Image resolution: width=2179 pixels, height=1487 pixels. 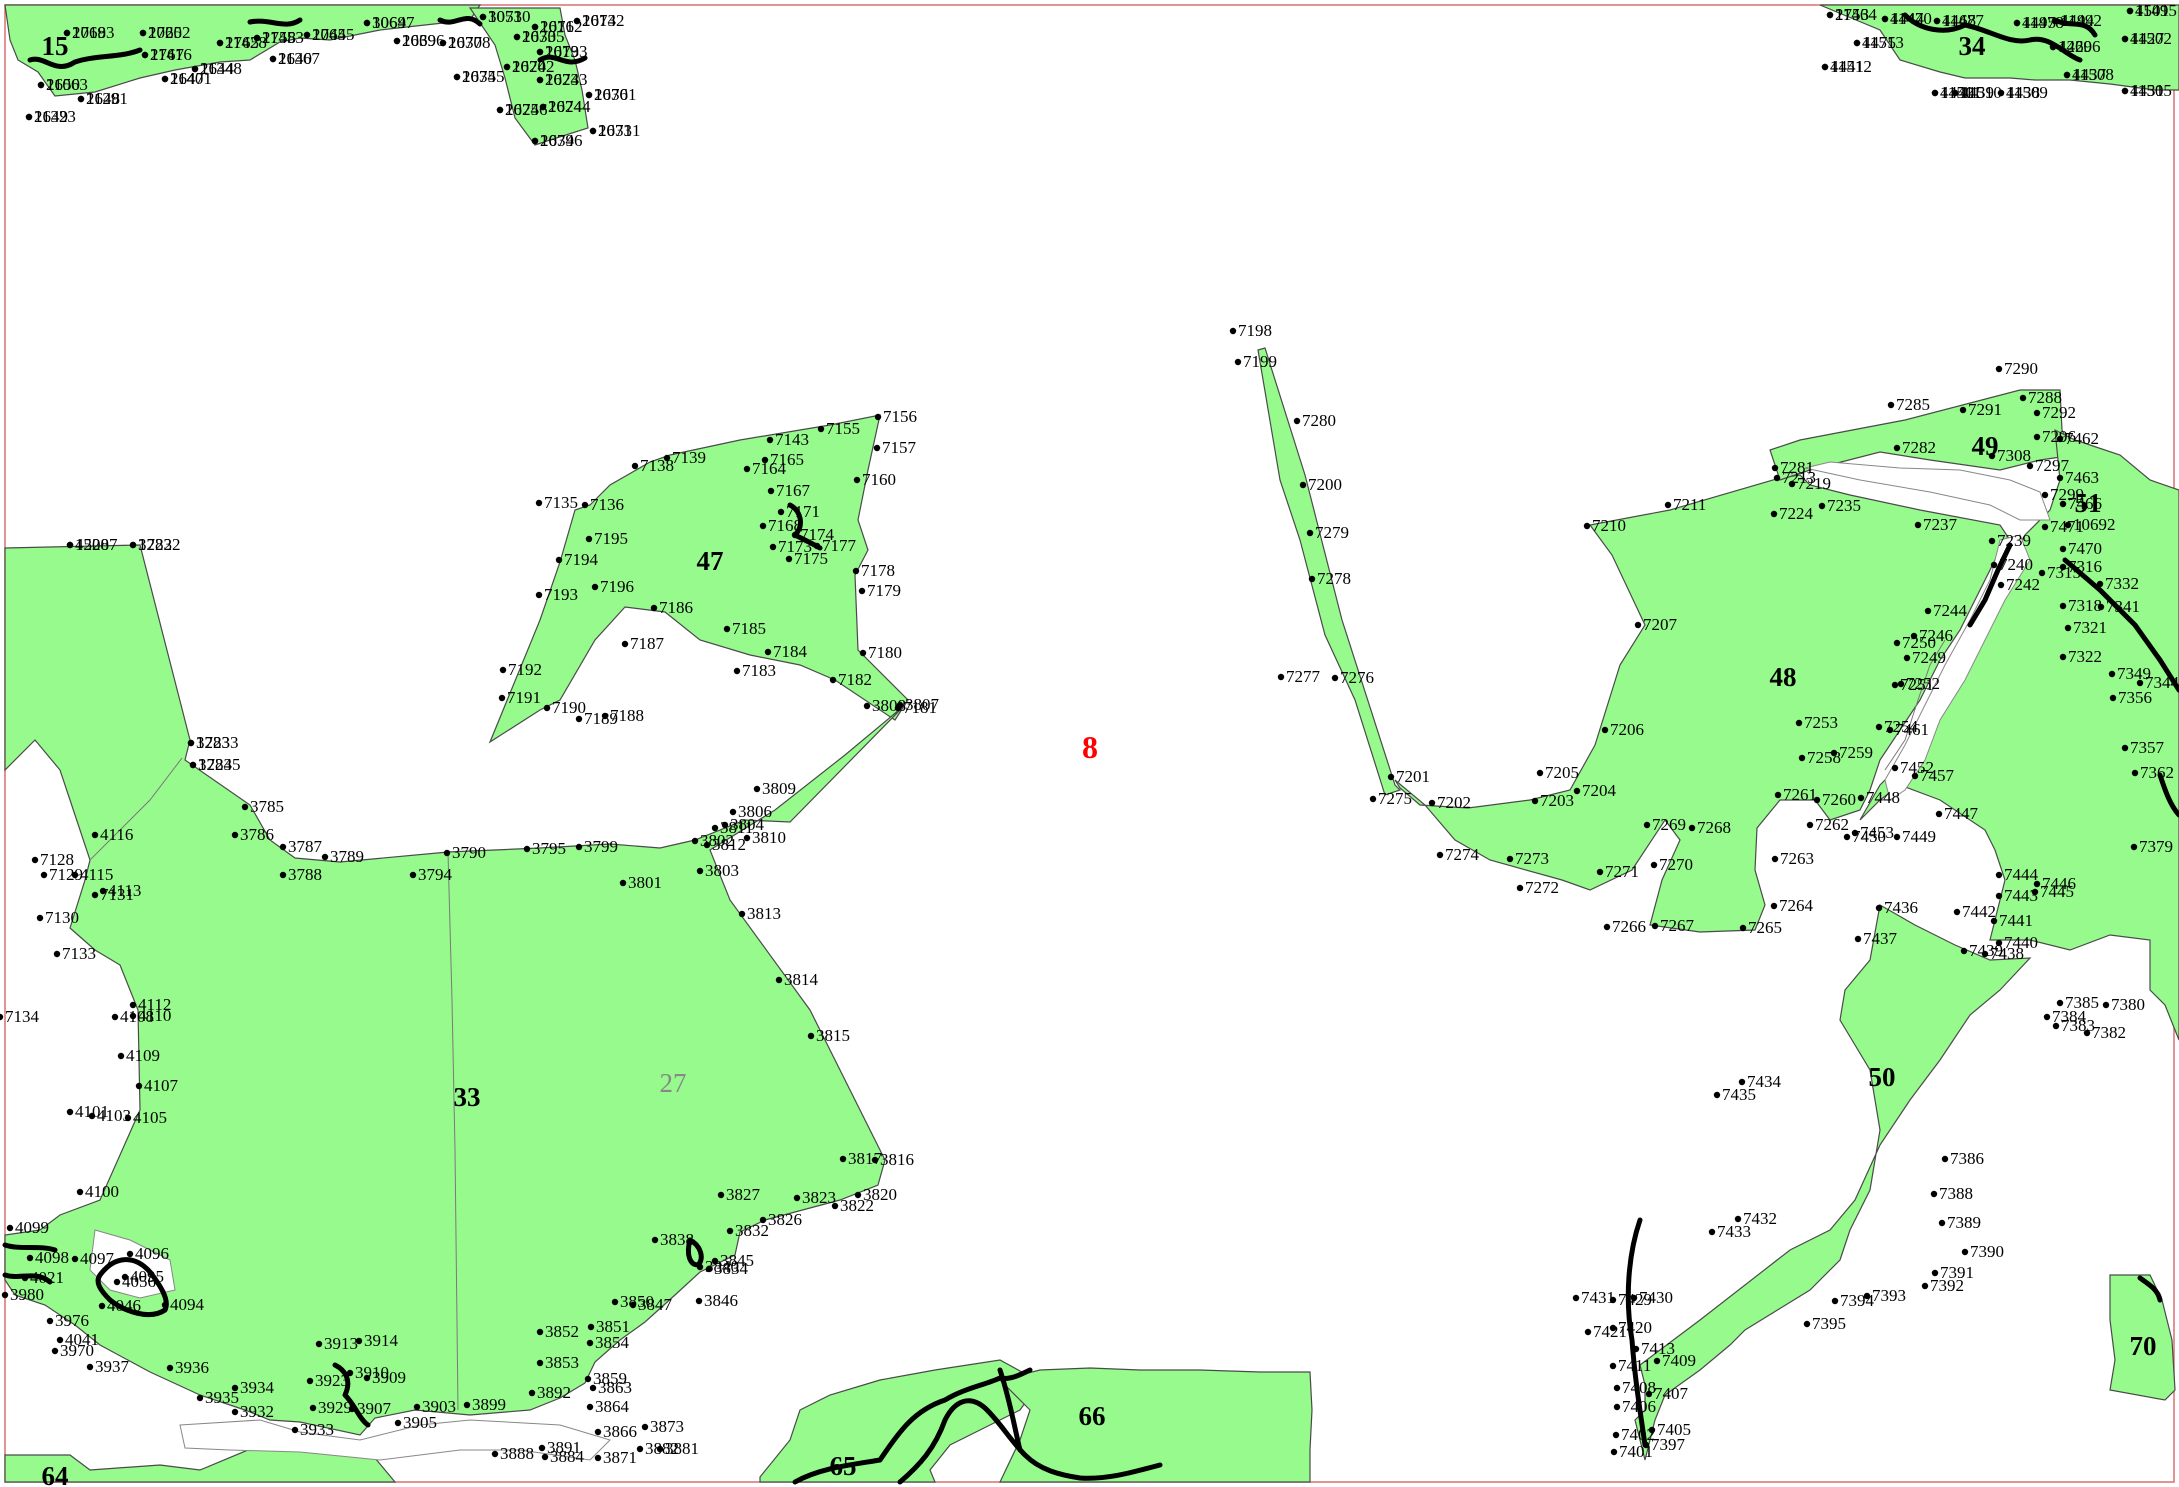 What do you see at coordinates (785, 1219) in the screenshot?
I see `point-label: 3826` at bounding box center [785, 1219].